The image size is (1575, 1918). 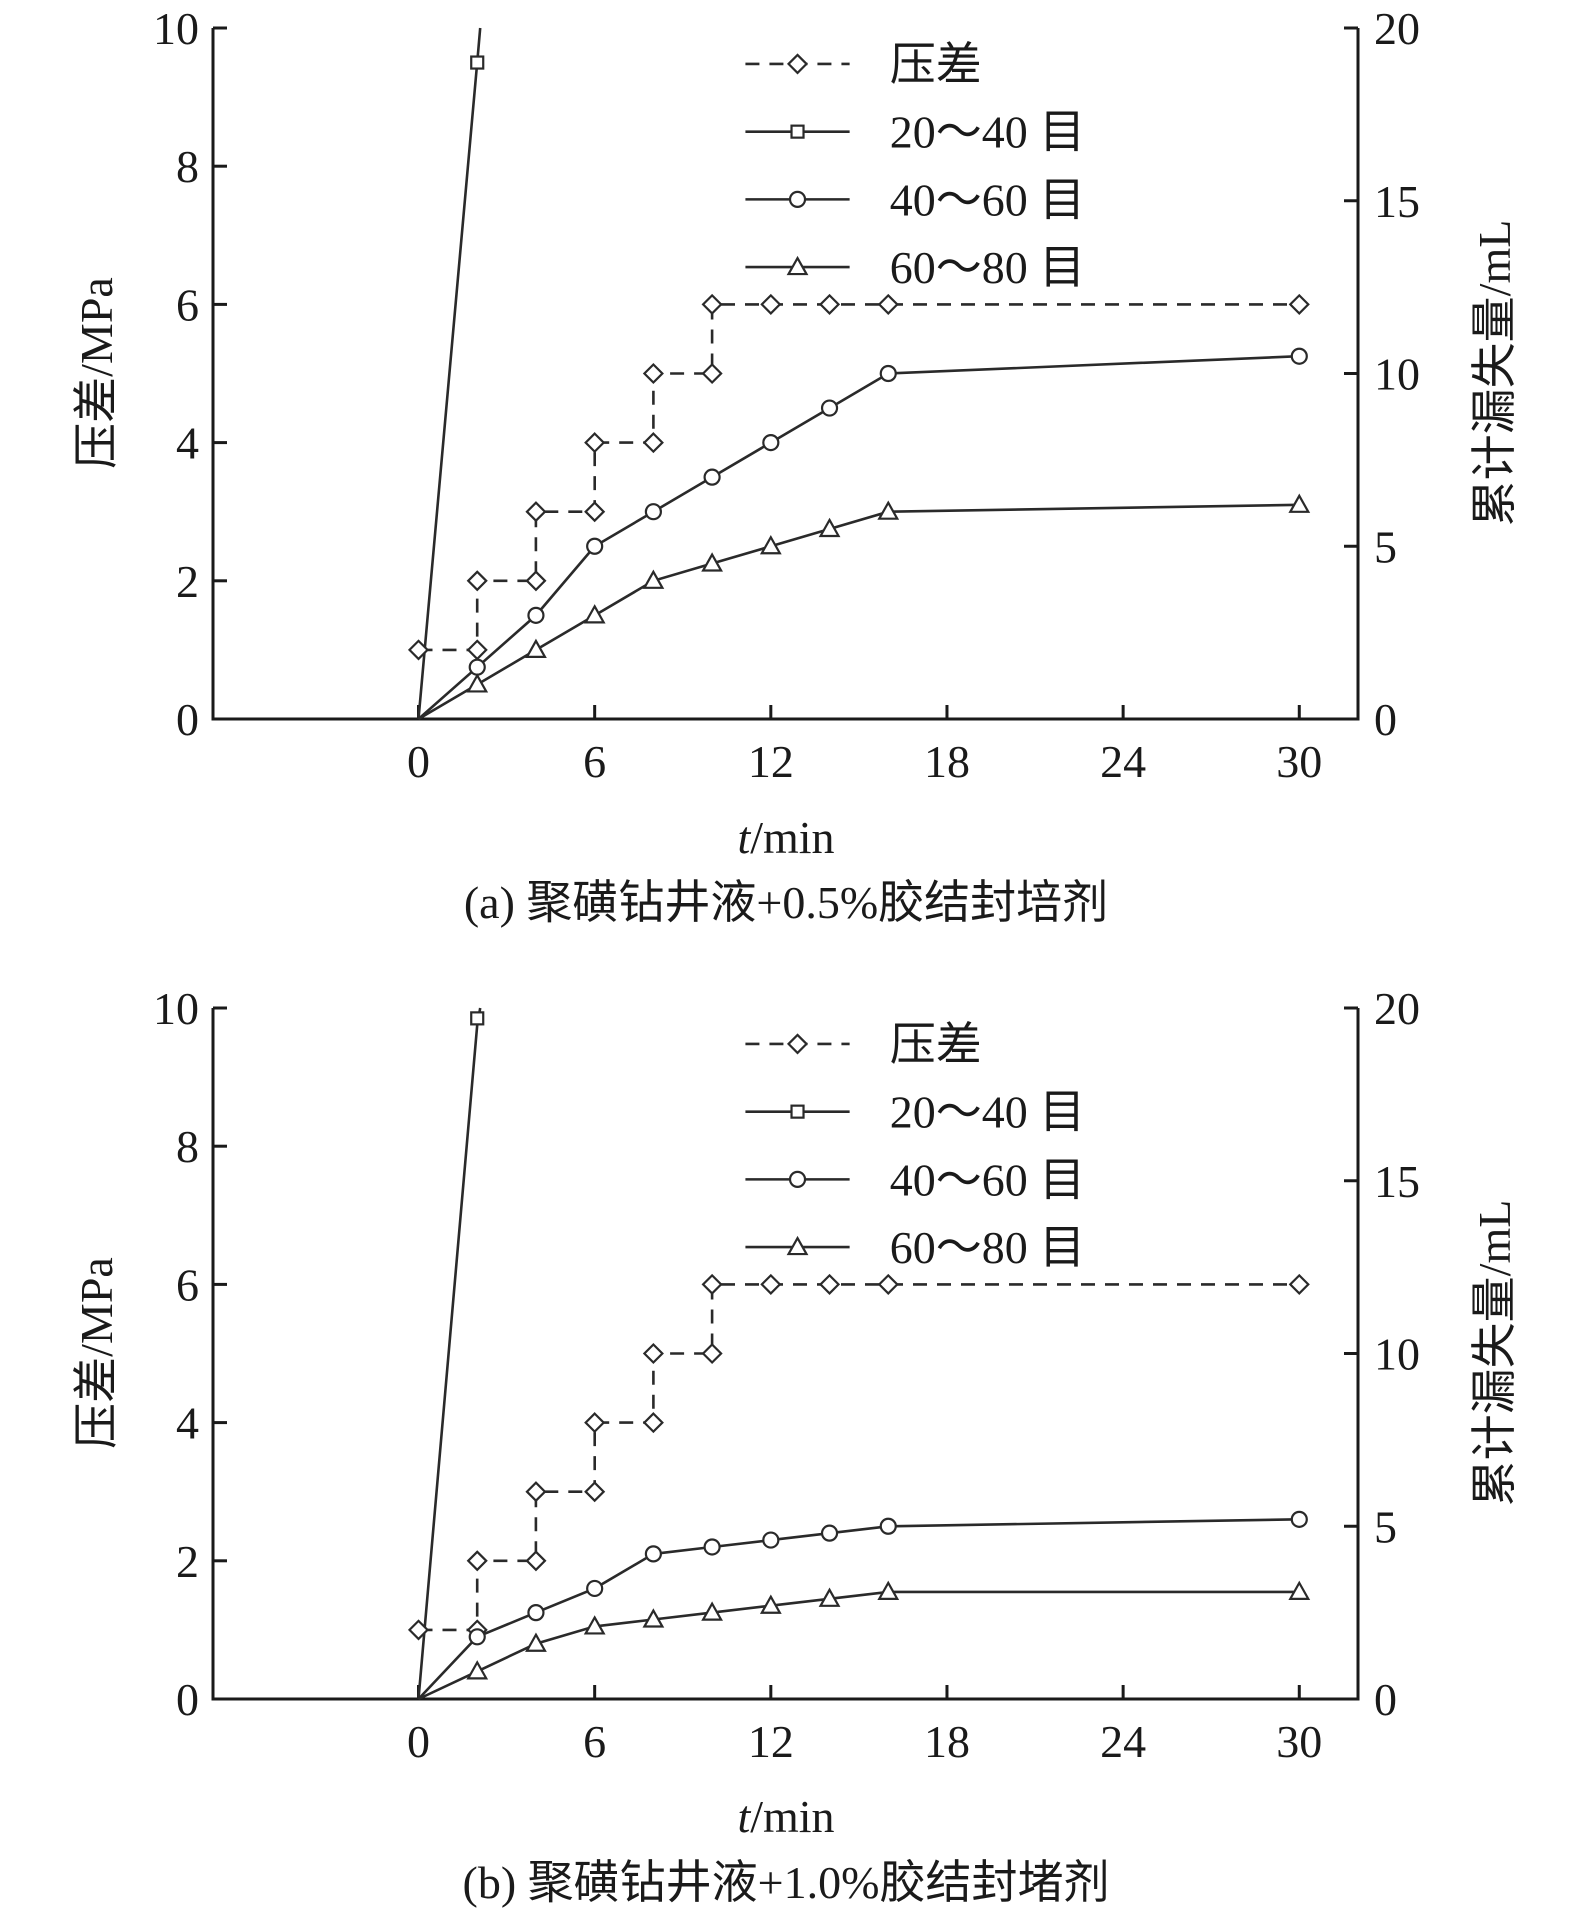 What do you see at coordinates (187, 581) in the screenshot?
I see `left-axis-tick-label: 2` at bounding box center [187, 581].